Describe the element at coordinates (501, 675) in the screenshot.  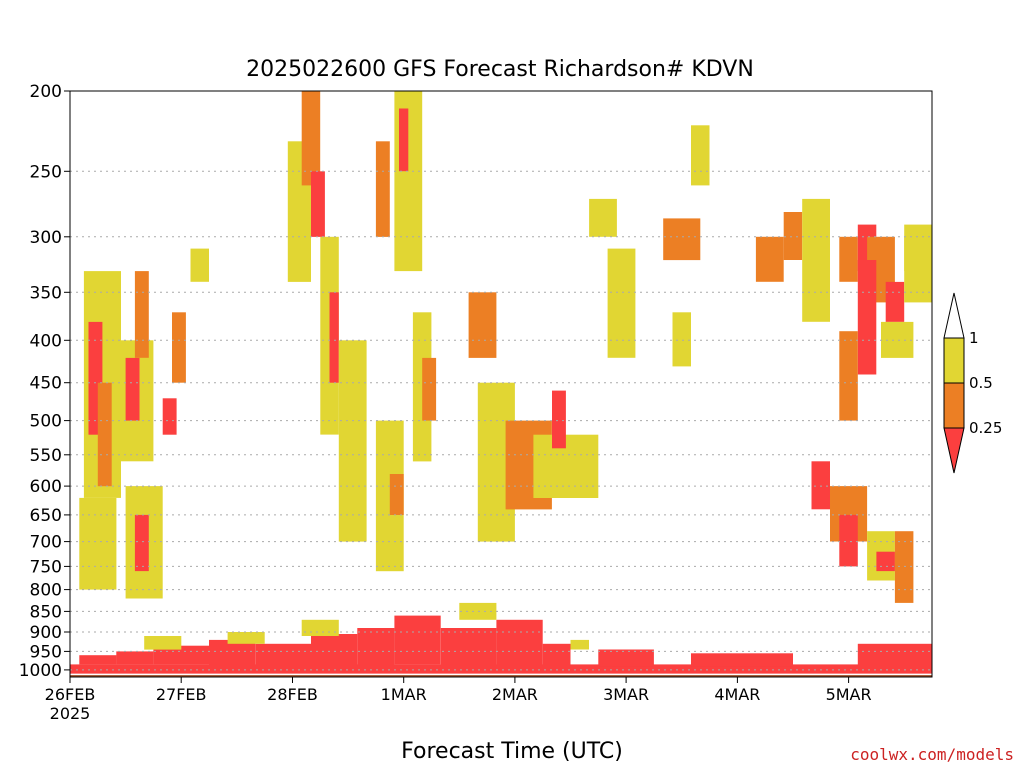
I see `ground-band` at that location.